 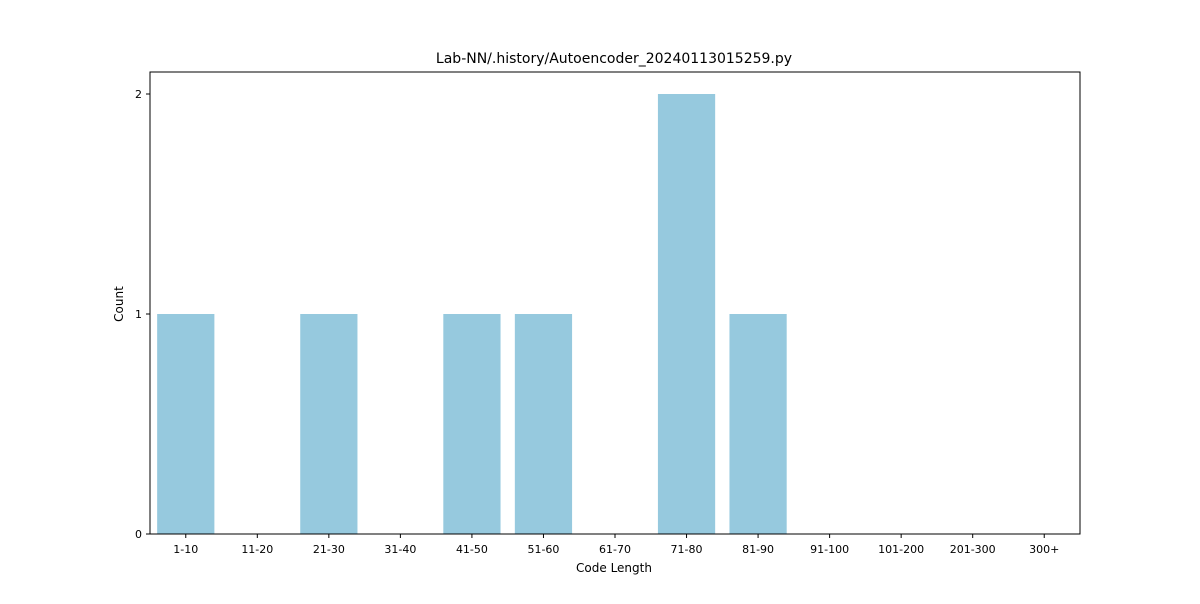 What do you see at coordinates (138, 314) in the screenshot?
I see `y-tick-label: 1` at bounding box center [138, 314].